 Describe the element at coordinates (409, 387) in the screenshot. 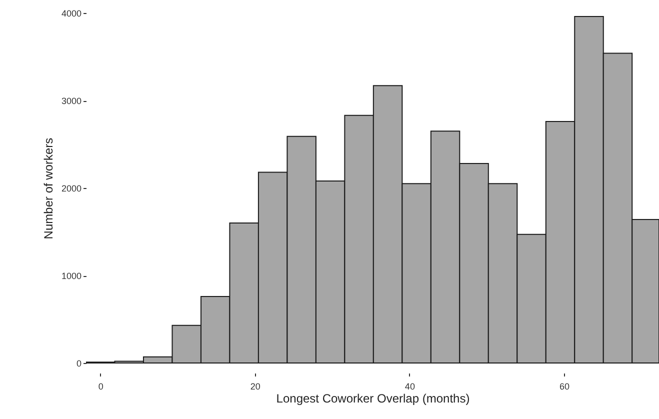

I see `x-tick-label: 40` at that location.